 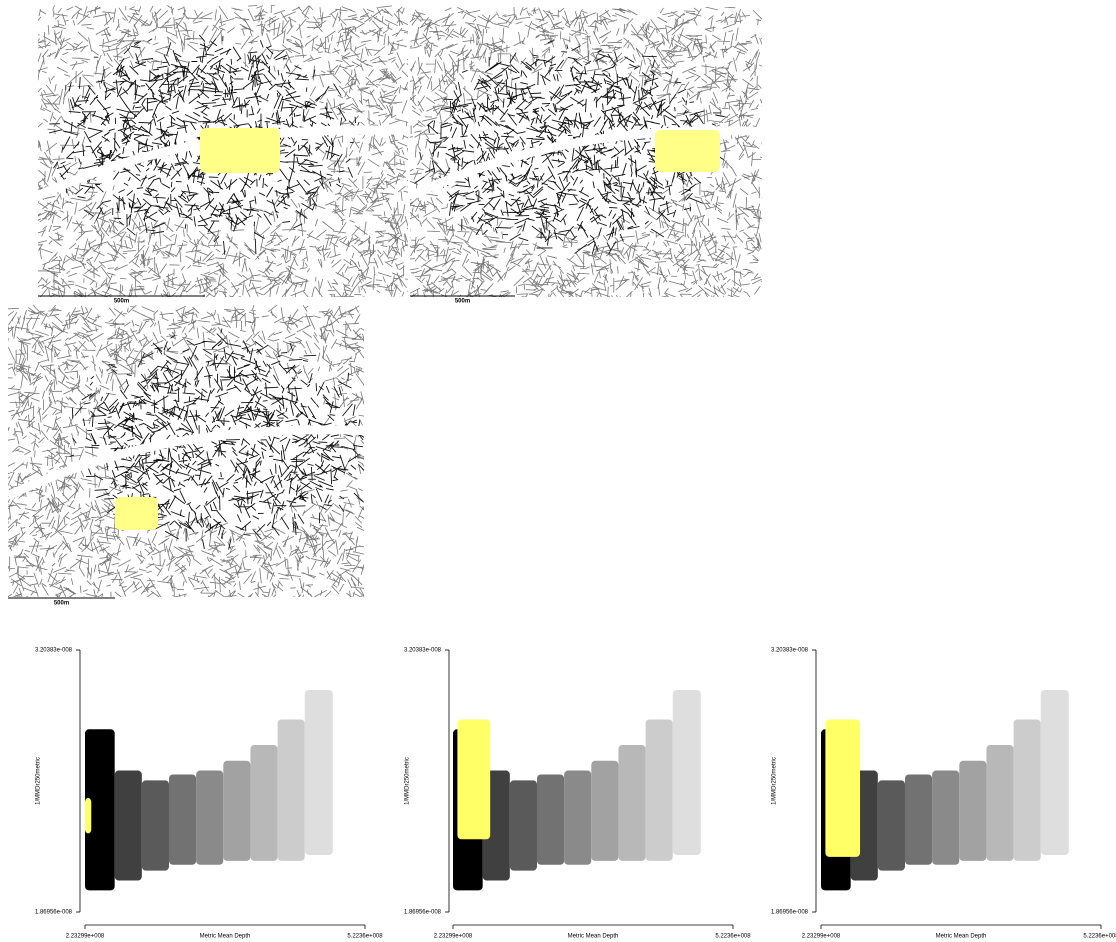 I want to click on streets-core, so click(x=205, y=144).